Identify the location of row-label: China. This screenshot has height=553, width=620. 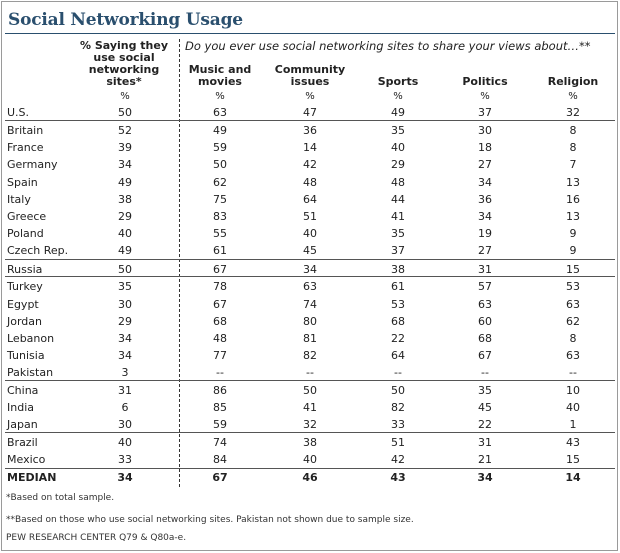
(23, 390).